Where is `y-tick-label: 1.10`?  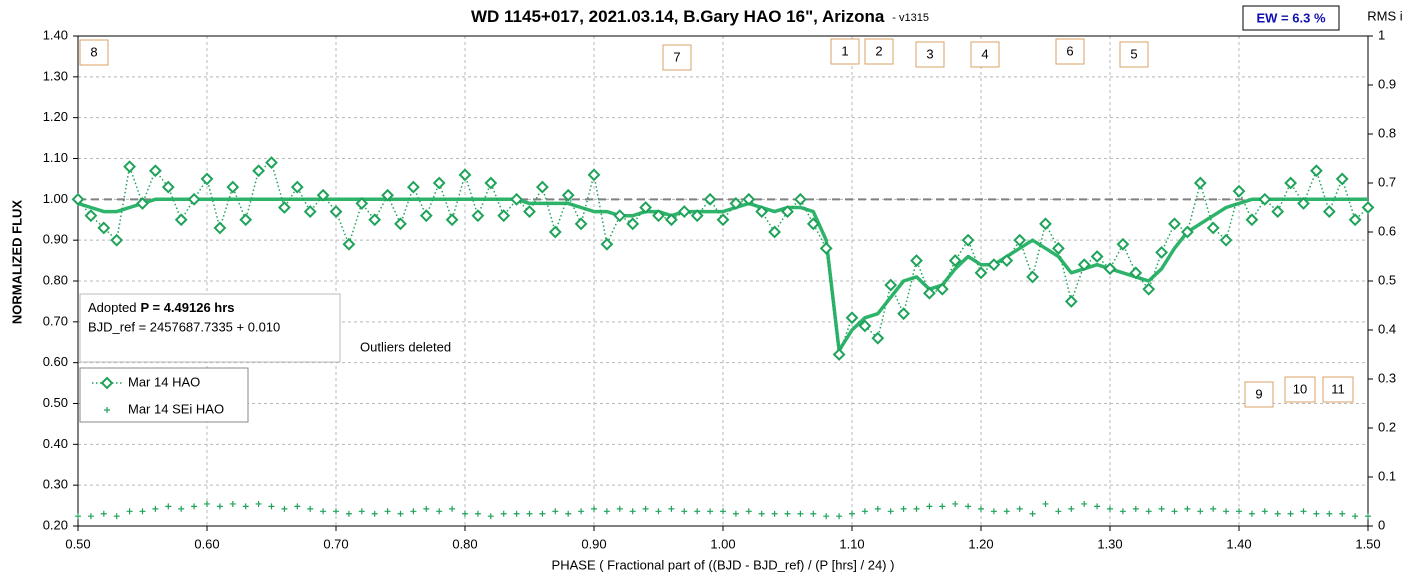 y-tick-label: 1.10 is located at coordinates (55, 157).